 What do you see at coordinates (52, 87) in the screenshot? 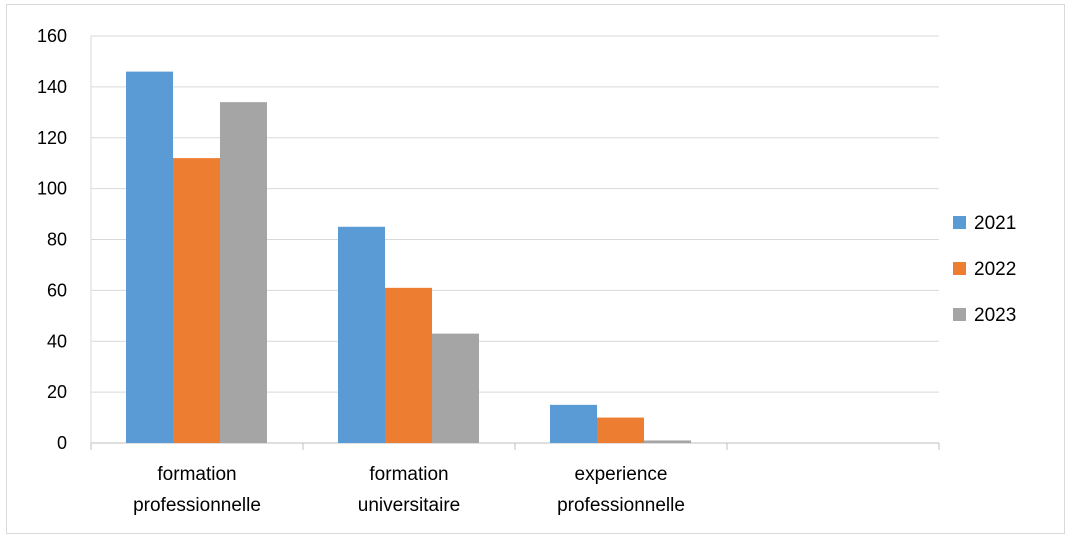
I see `y-tick-label: 140` at bounding box center [52, 87].